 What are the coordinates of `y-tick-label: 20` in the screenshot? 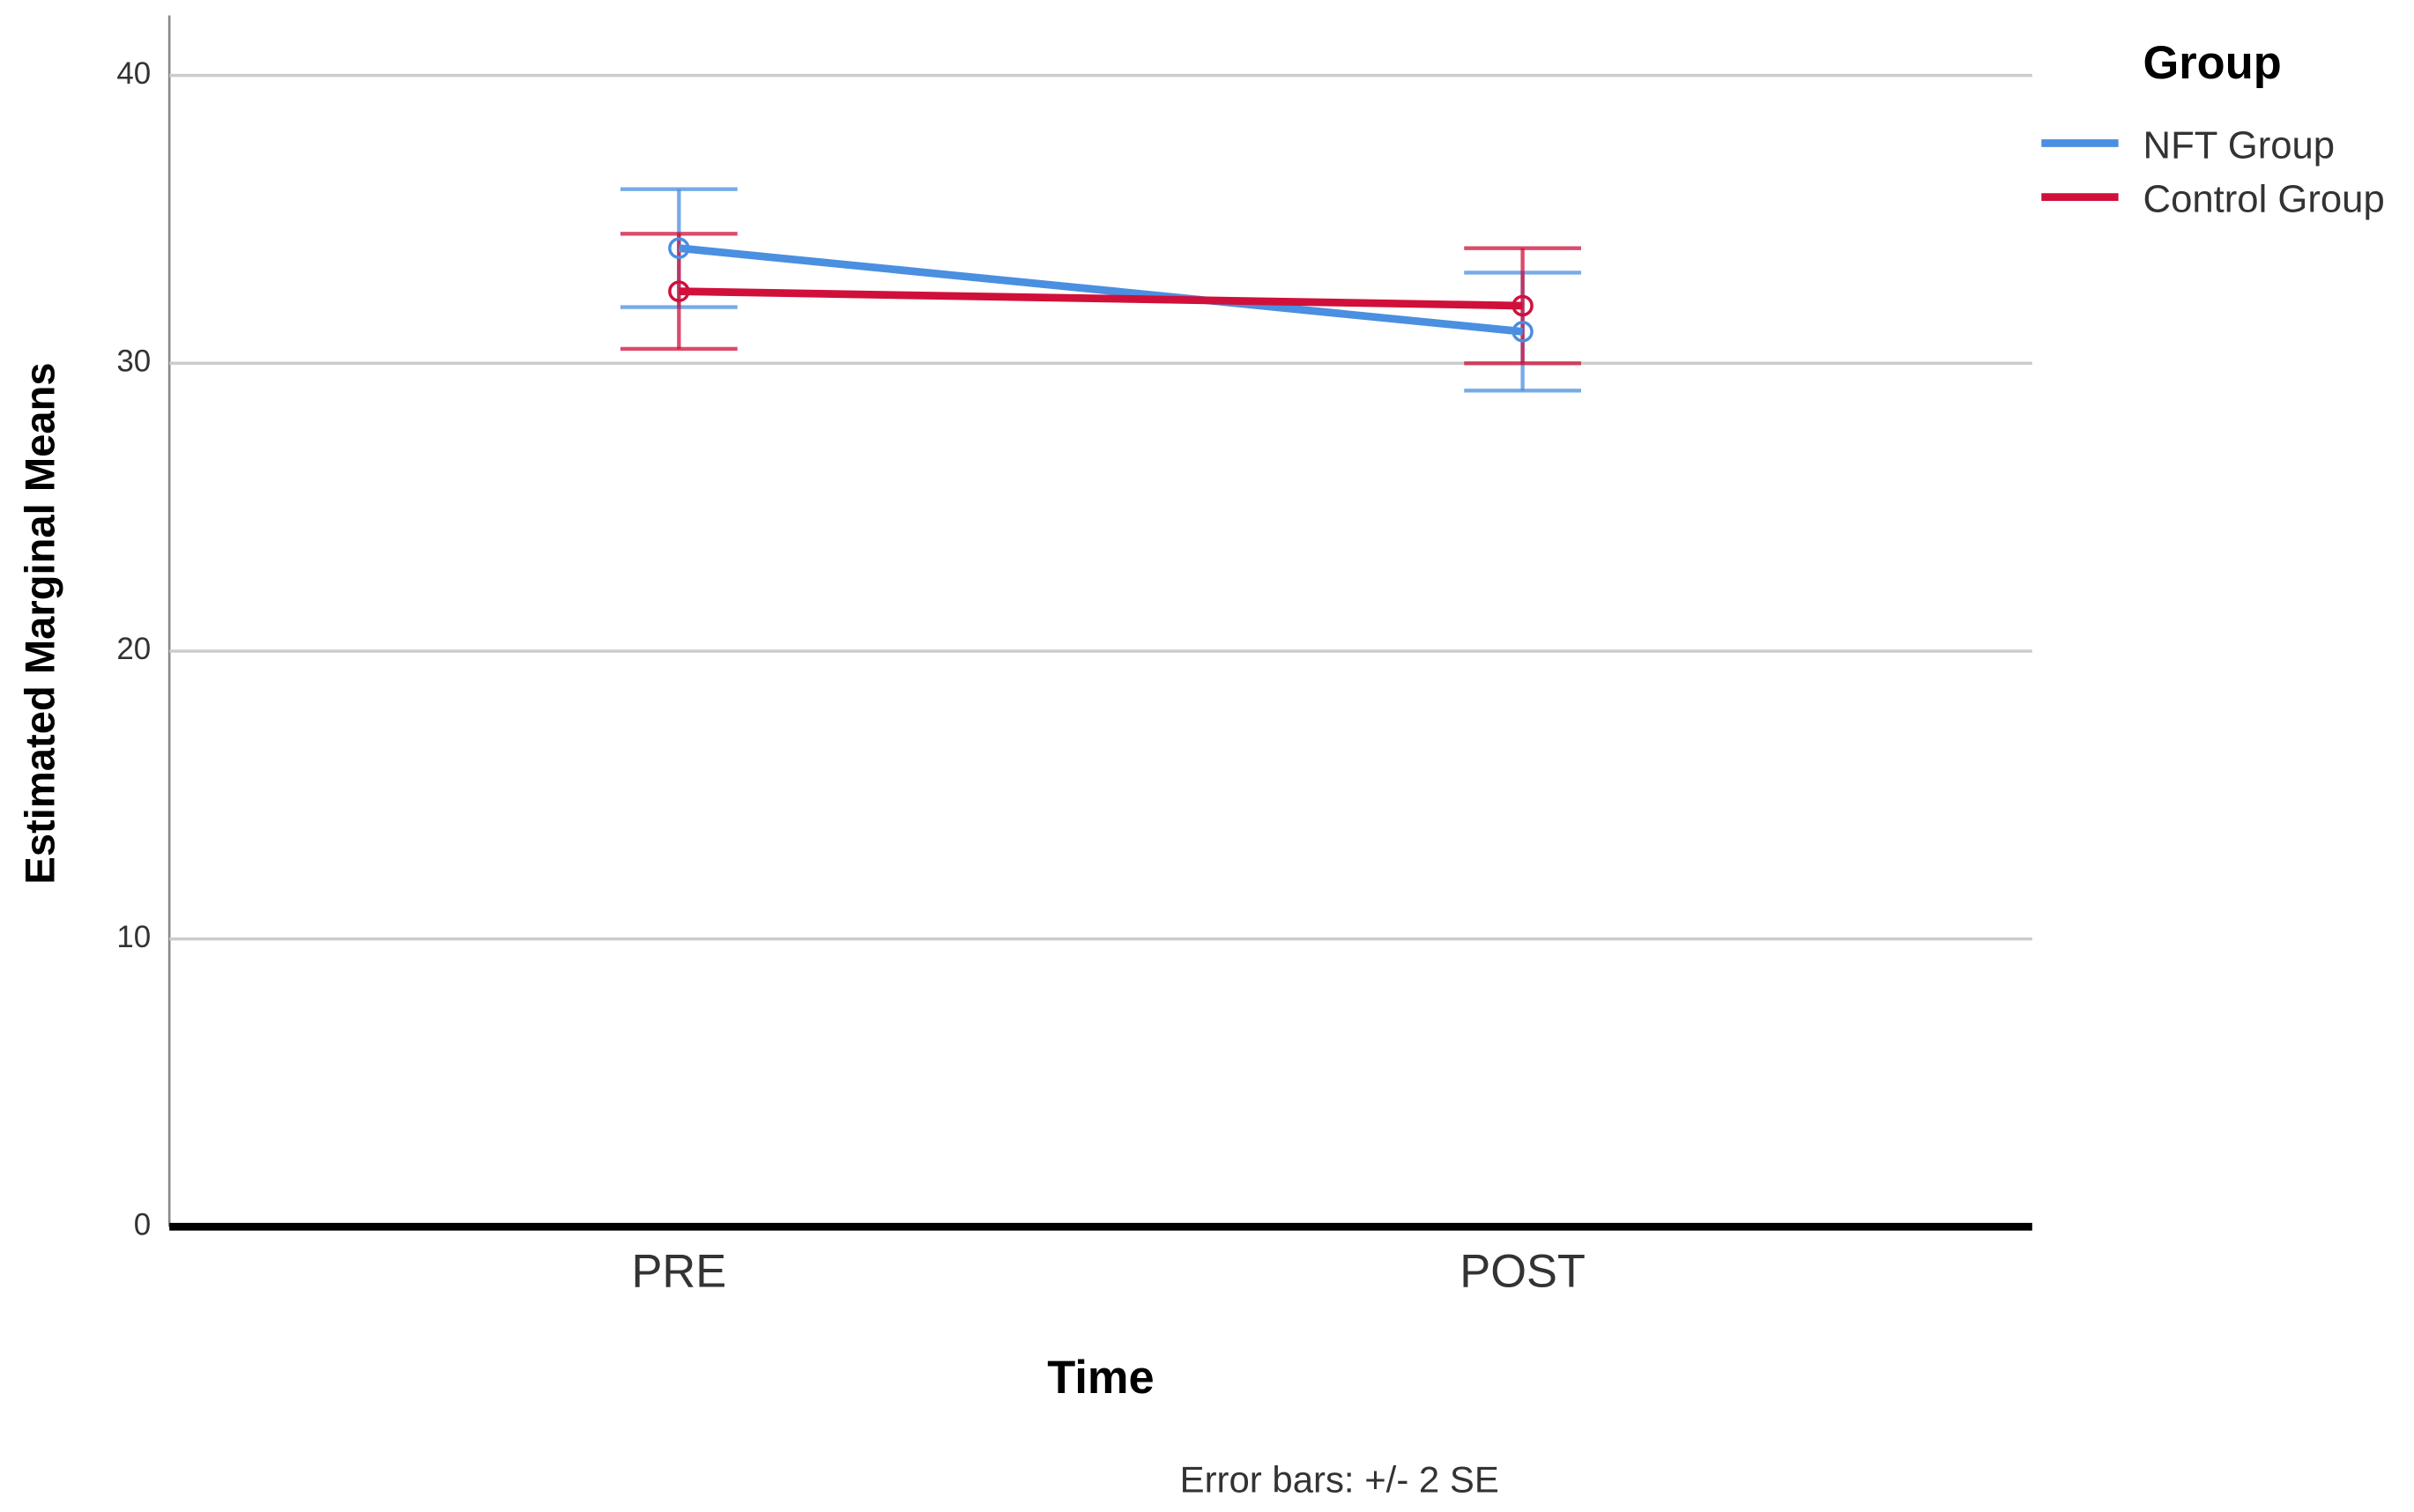 It's located at (133, 649).